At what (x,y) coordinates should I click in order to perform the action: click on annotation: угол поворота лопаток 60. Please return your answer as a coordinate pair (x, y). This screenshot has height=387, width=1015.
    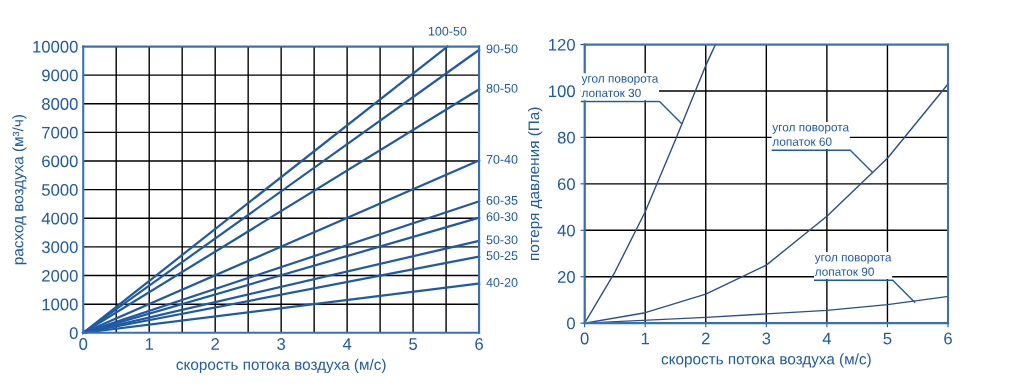
    Looking at the image, I should click on (811, 135).